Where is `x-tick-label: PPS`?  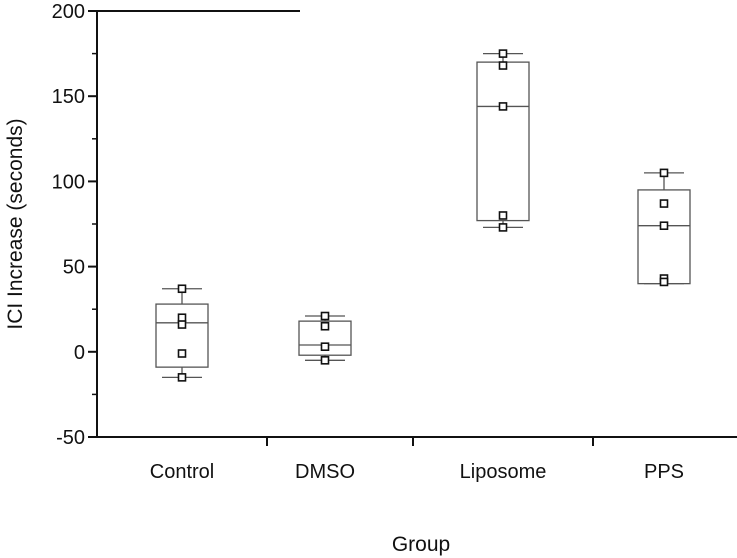
x-tick-label: PPS is located at coordinates (664, 472).